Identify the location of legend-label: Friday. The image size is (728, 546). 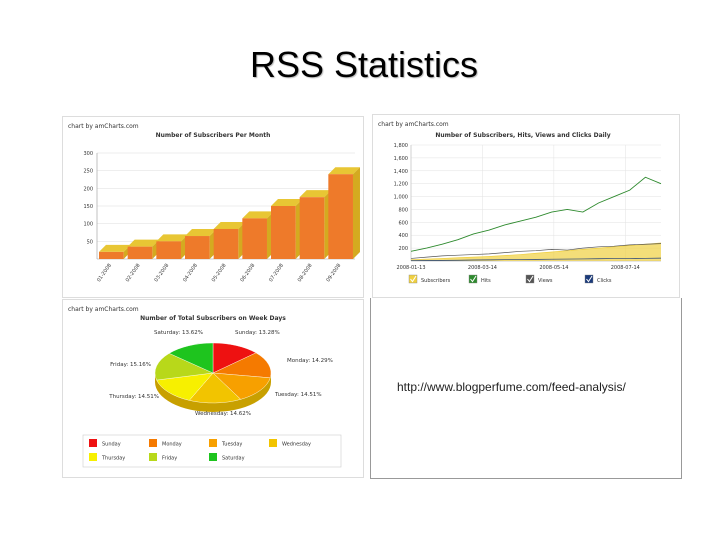
(169, 459).